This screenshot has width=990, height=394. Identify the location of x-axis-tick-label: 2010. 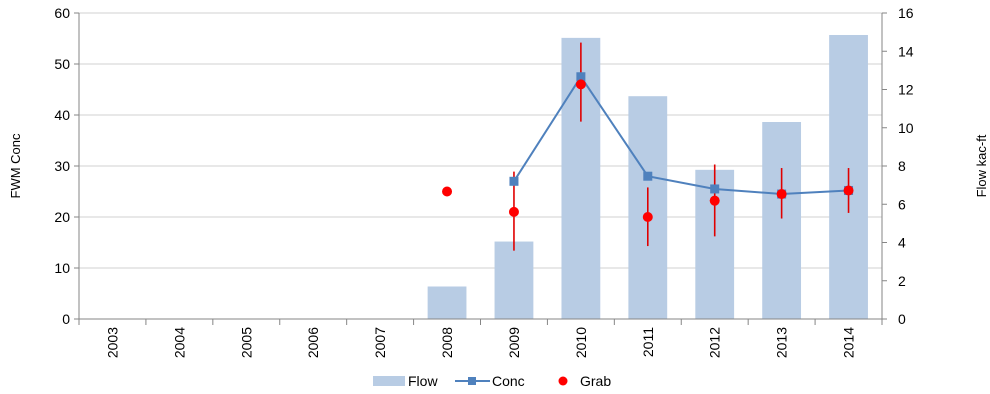
(581, 342).